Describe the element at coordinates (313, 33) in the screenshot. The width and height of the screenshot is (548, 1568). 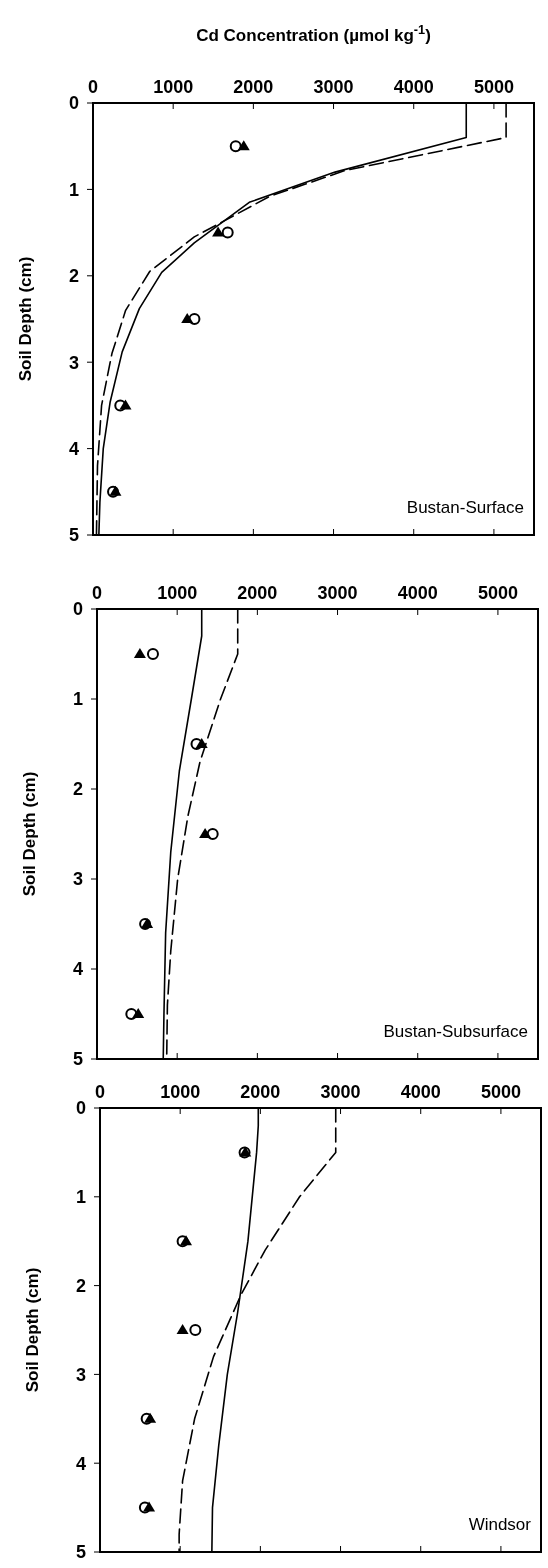
I see `chart-title: Cd Concentration (µmol kg$^{-1}$)` at that location.